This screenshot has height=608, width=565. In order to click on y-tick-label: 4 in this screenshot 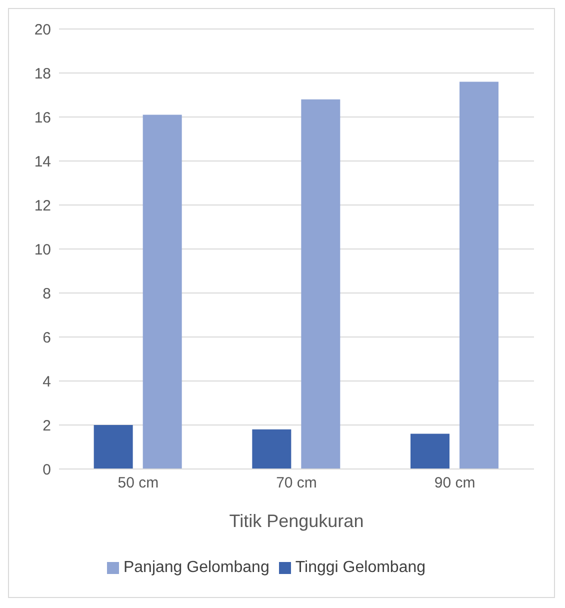, I will do `click(46, 381)`.